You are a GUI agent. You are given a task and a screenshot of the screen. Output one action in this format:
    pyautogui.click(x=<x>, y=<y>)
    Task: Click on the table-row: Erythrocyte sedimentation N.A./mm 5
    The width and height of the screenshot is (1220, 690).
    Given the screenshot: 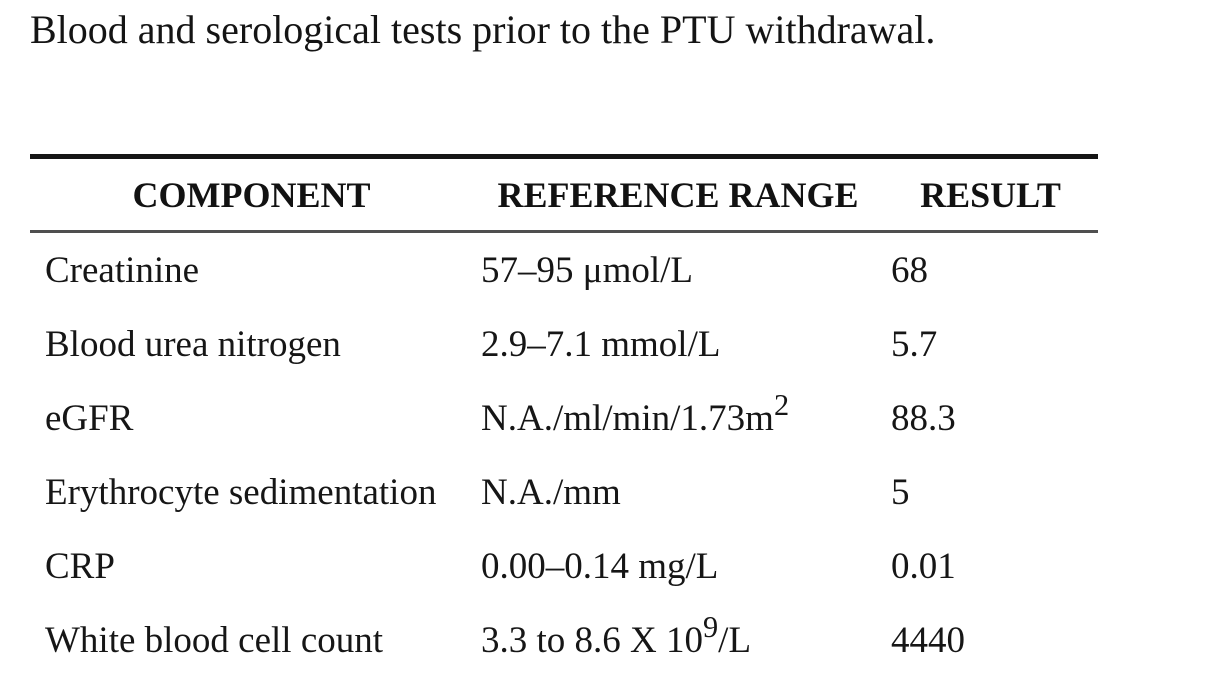 What is the action you would take?
    pyautogui.click(x=564, y=492)
    